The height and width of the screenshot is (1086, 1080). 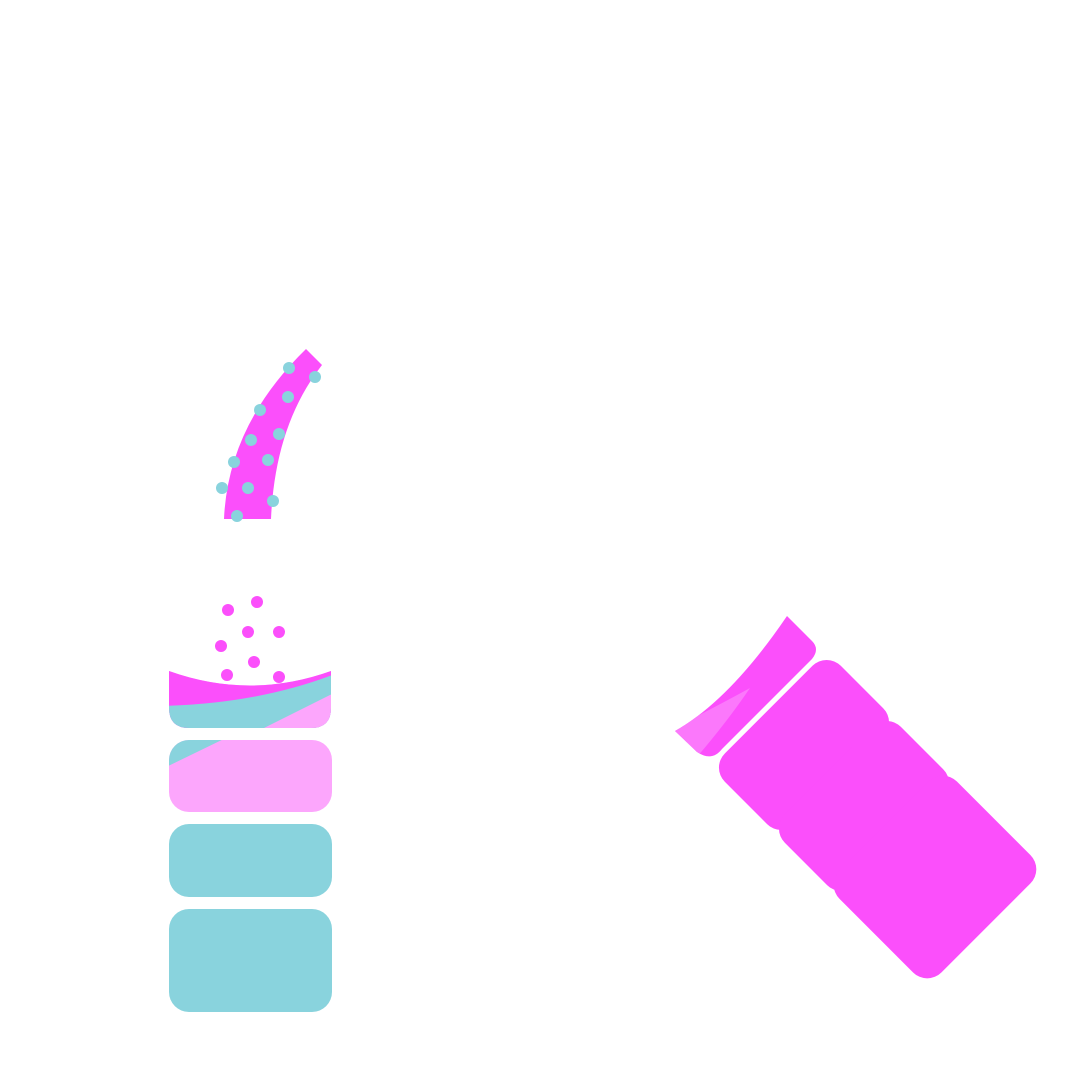 I want to click on vertical-block-stack-icon, so click(x=250, y=841).